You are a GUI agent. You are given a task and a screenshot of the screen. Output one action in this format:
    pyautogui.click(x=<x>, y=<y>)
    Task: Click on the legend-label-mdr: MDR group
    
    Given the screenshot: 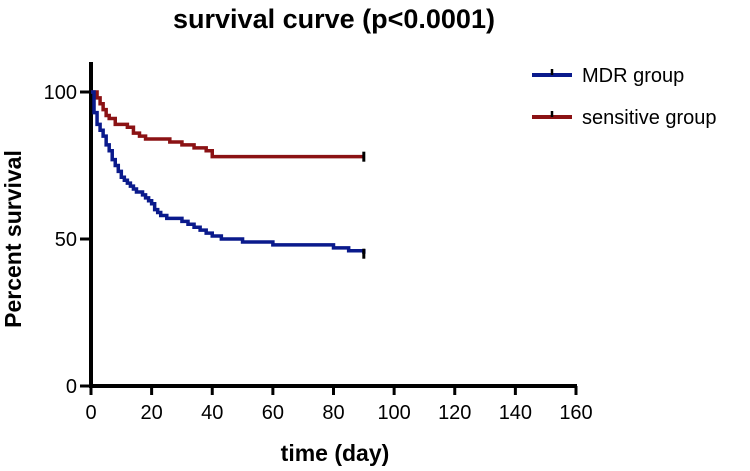 What is the action you would take?
    pyautogui.click(x=633, y=76)
    